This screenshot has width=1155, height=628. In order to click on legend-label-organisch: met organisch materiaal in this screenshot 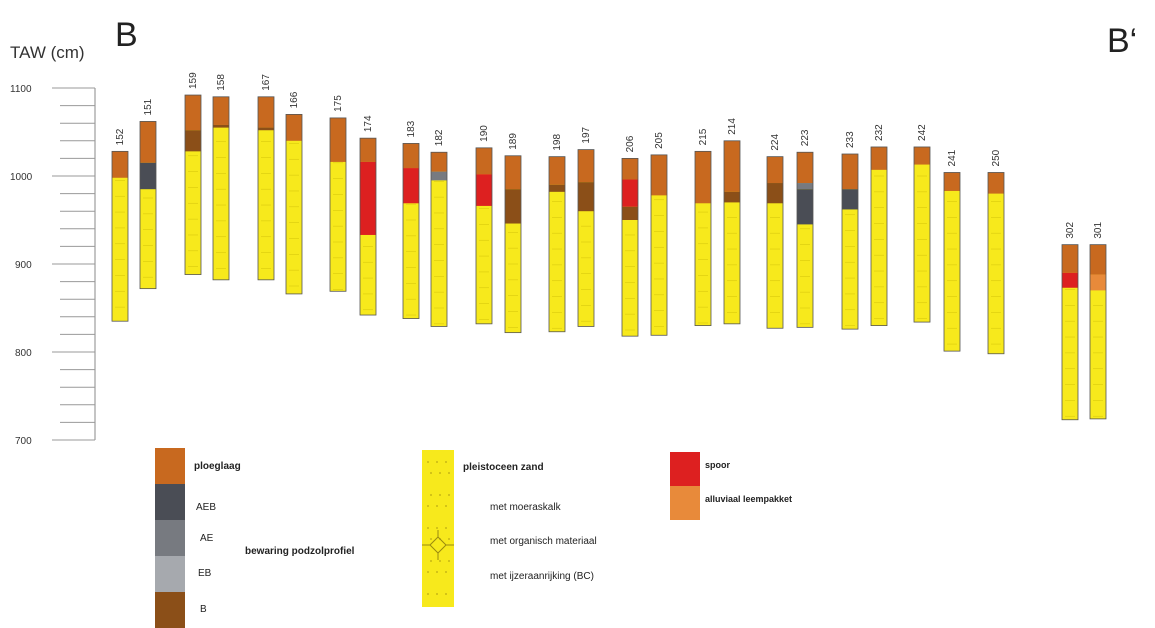, I will do `click(543, 541)`.